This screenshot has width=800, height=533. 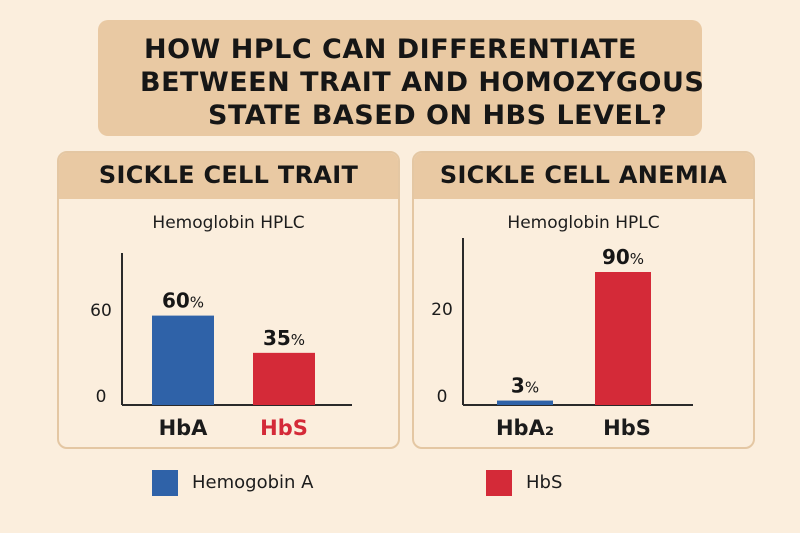 What do you see at coordinates (184, 428) in the screenshot?
I see `category-label: HbA` at bounding box center [184, 428].